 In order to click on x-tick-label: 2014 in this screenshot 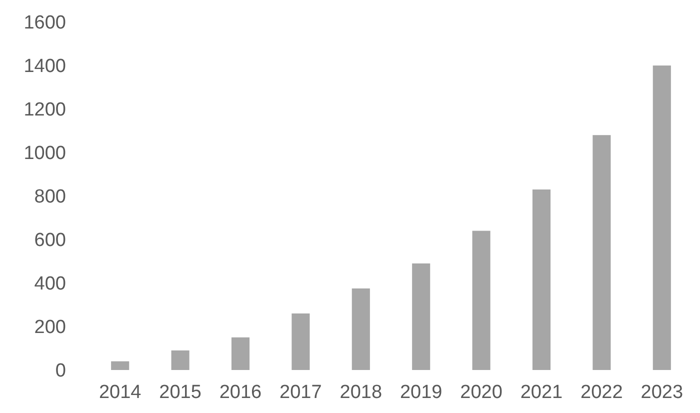, I will do `click(120, 392)`.